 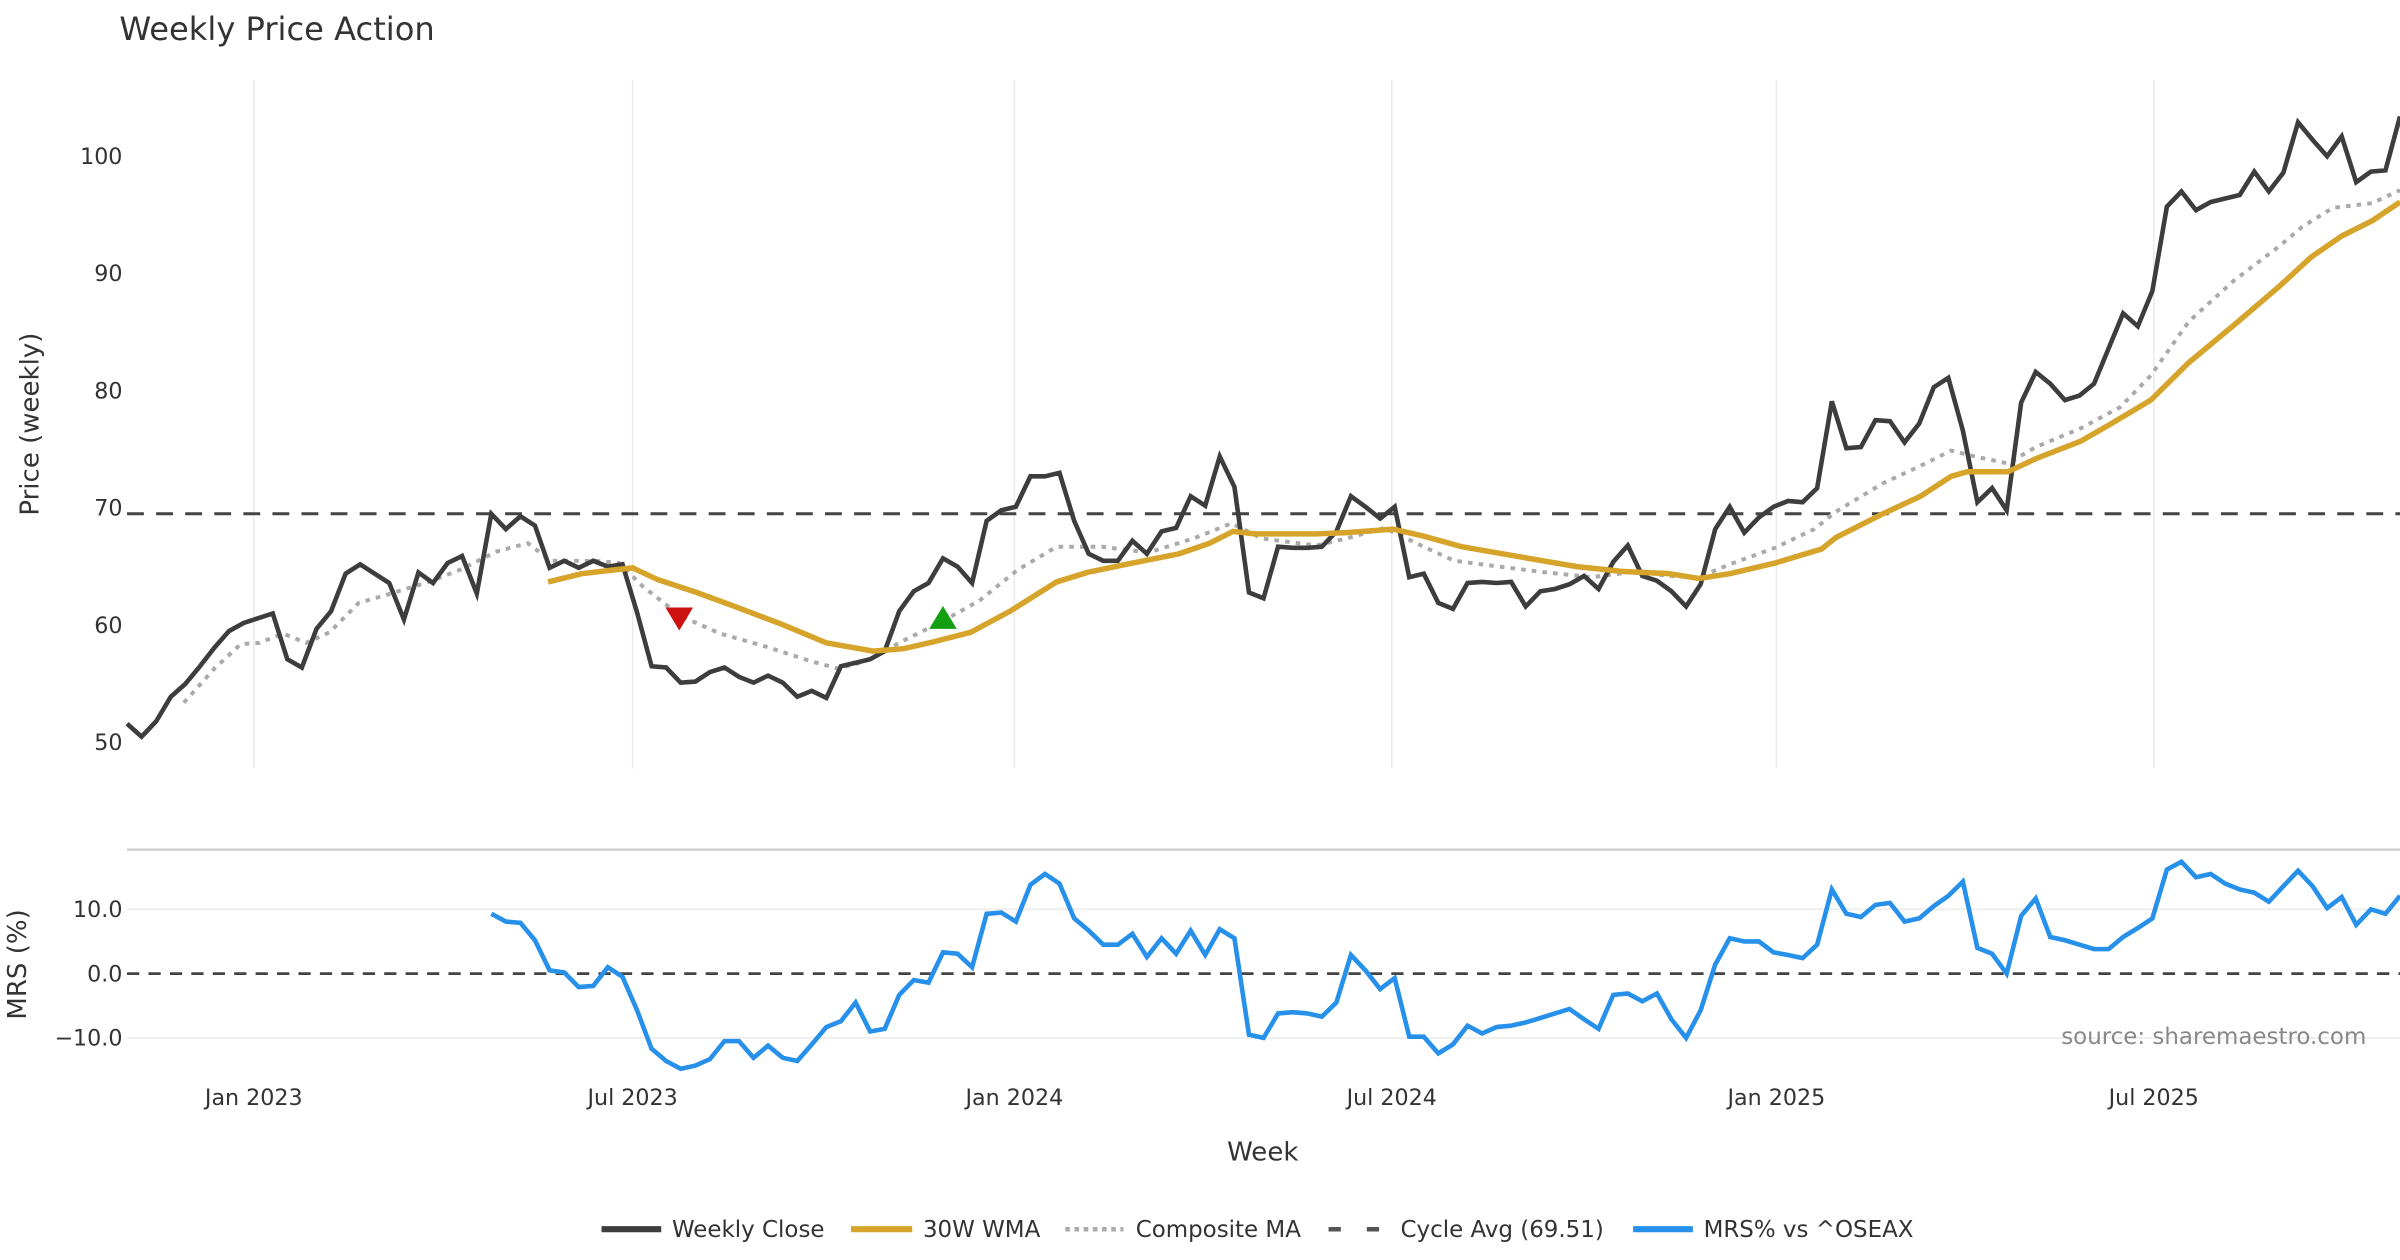 I want to click on x-tick-label: Jul 2024, so click(x=1391, y=1098).